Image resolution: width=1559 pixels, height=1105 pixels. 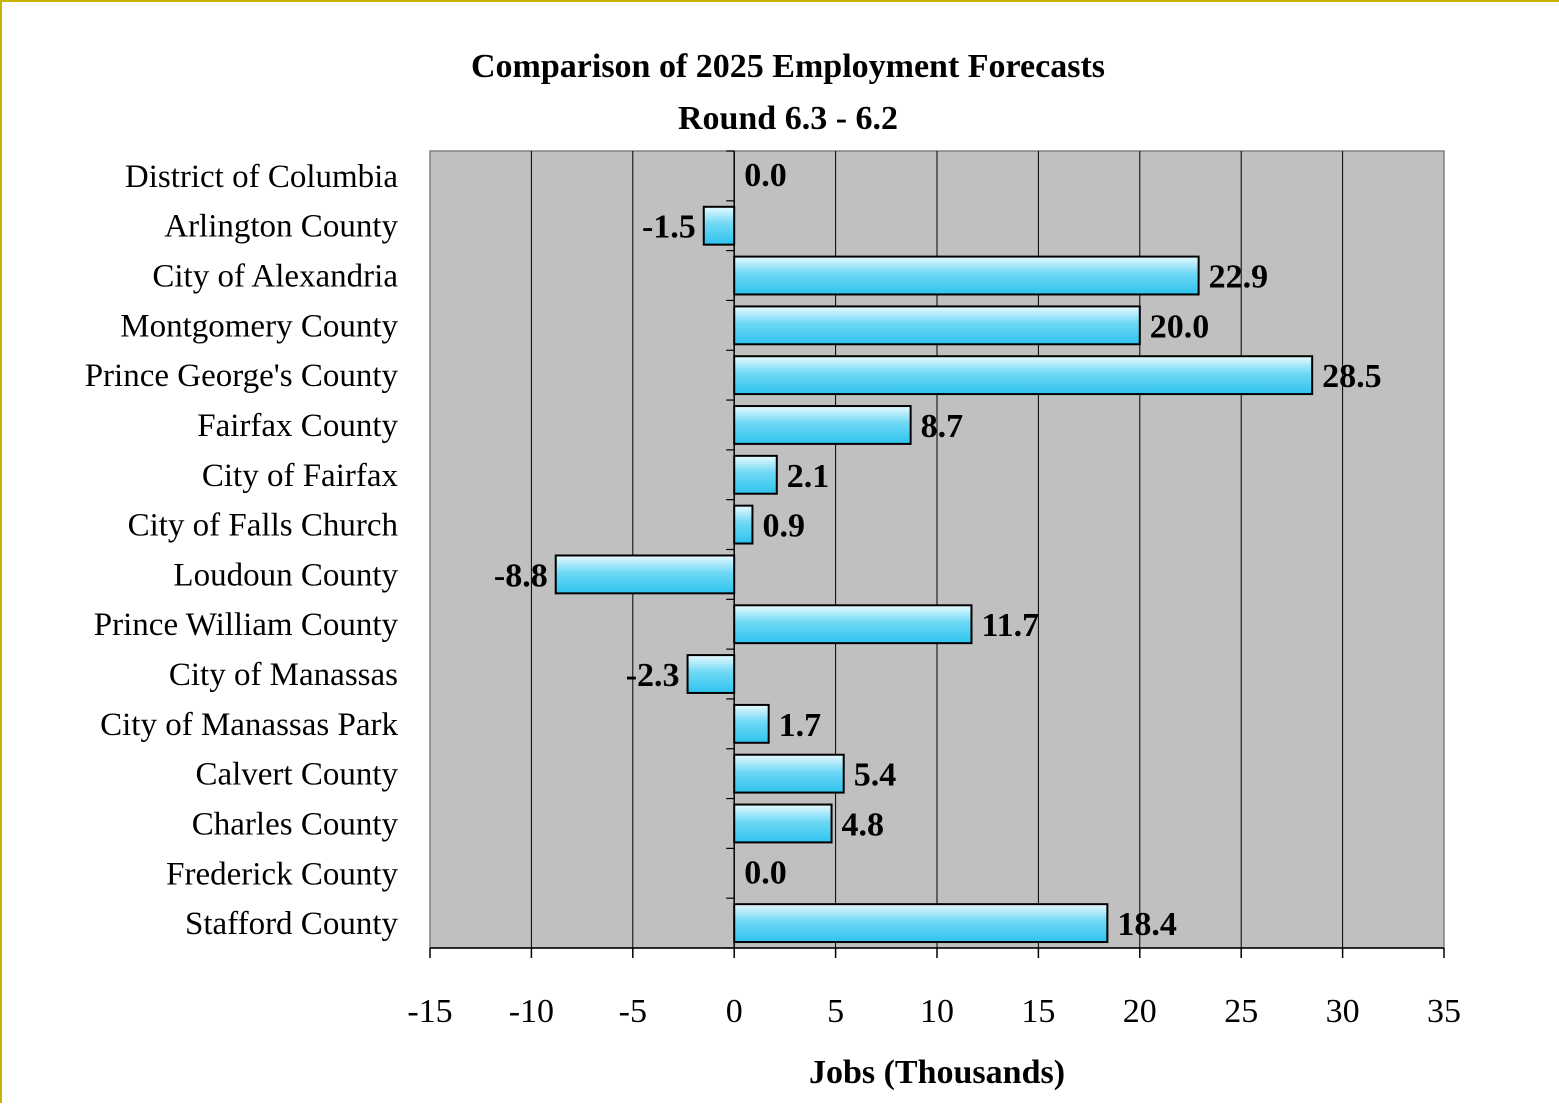 What do you see at coordinates (1180, 326) in the screenshot?
I see `data-label: 20.0` at bounding box center [1180, 326].